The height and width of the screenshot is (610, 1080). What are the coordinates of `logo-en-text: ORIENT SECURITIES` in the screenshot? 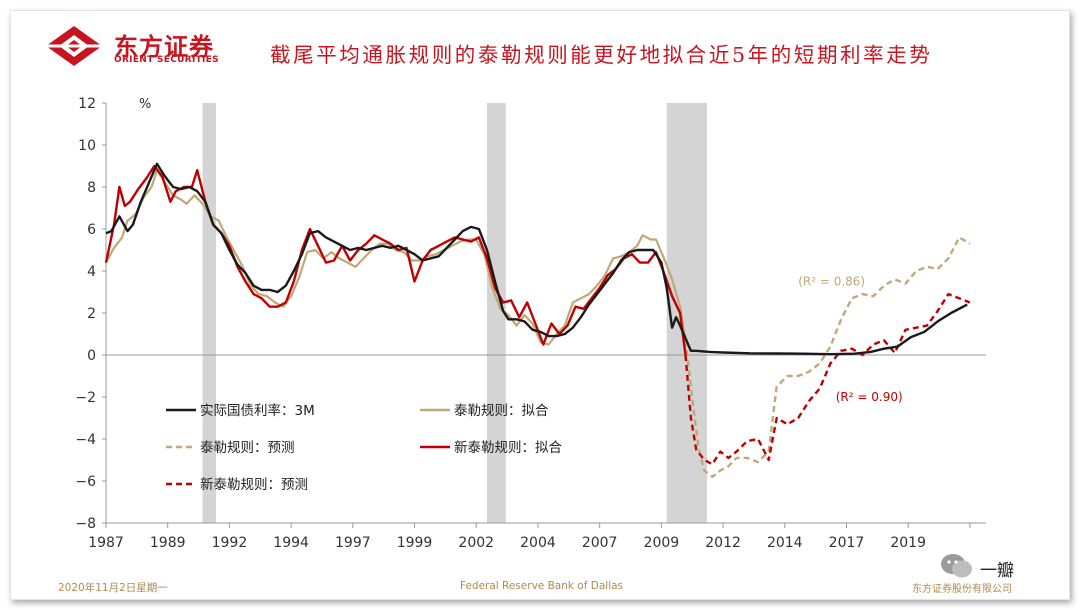 It's located at (166, 60).